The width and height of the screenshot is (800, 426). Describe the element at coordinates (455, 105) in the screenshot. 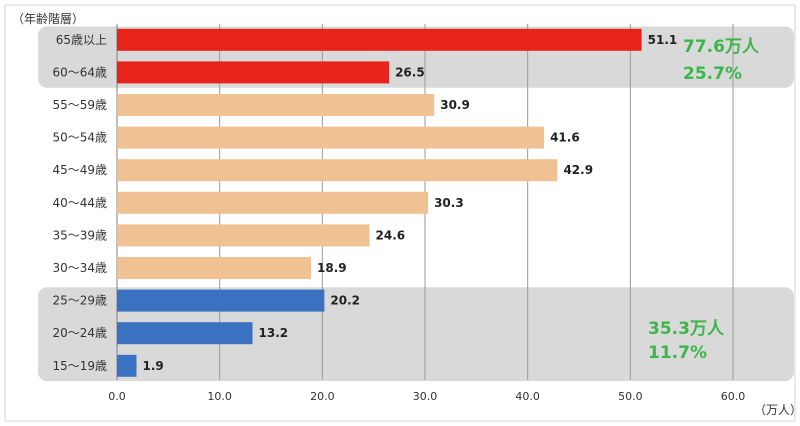

I see `value-label: 30.9` at that location.